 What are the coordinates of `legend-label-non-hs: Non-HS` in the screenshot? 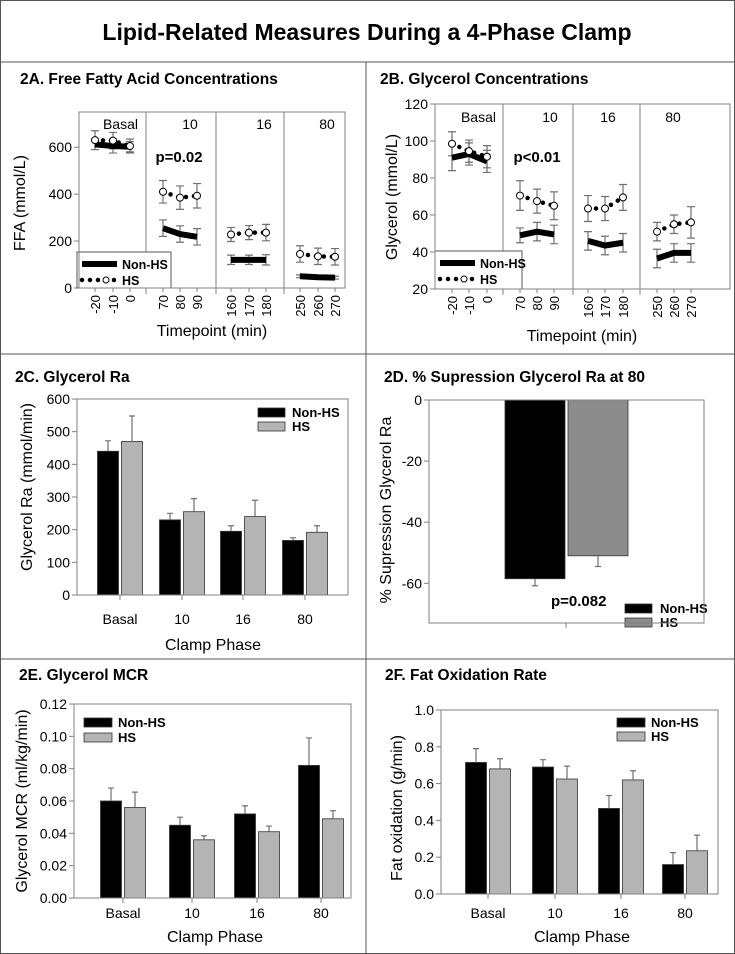 It's located at (145, 265).